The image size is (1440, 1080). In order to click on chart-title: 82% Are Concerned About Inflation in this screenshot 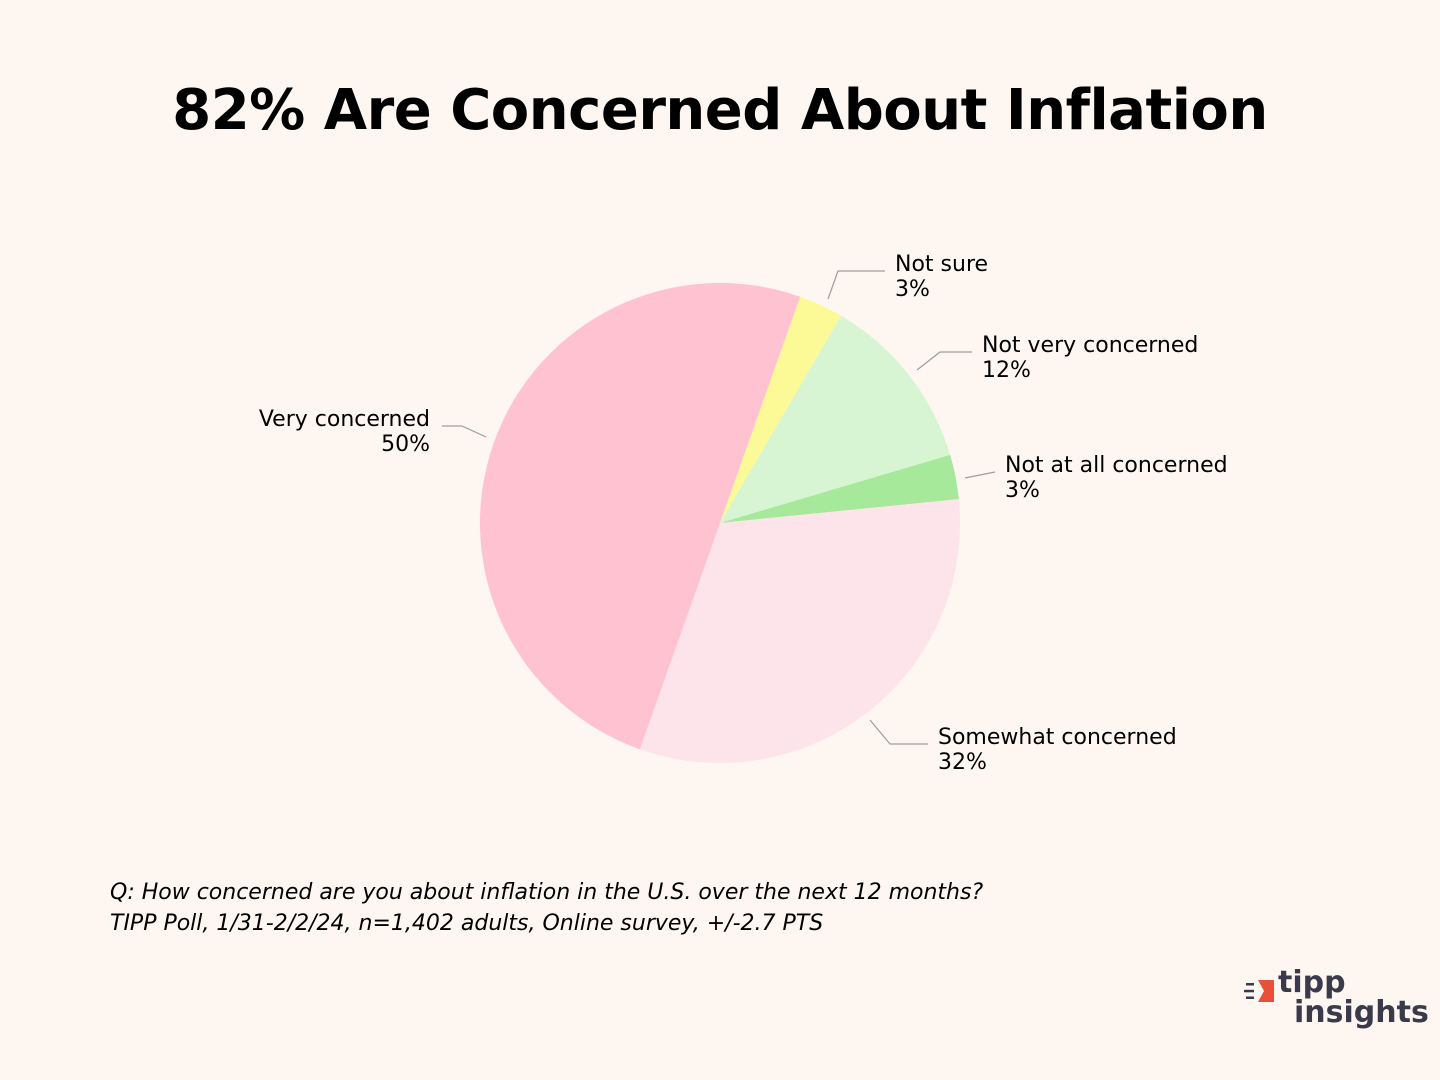, I will do `click(720, 110)`.